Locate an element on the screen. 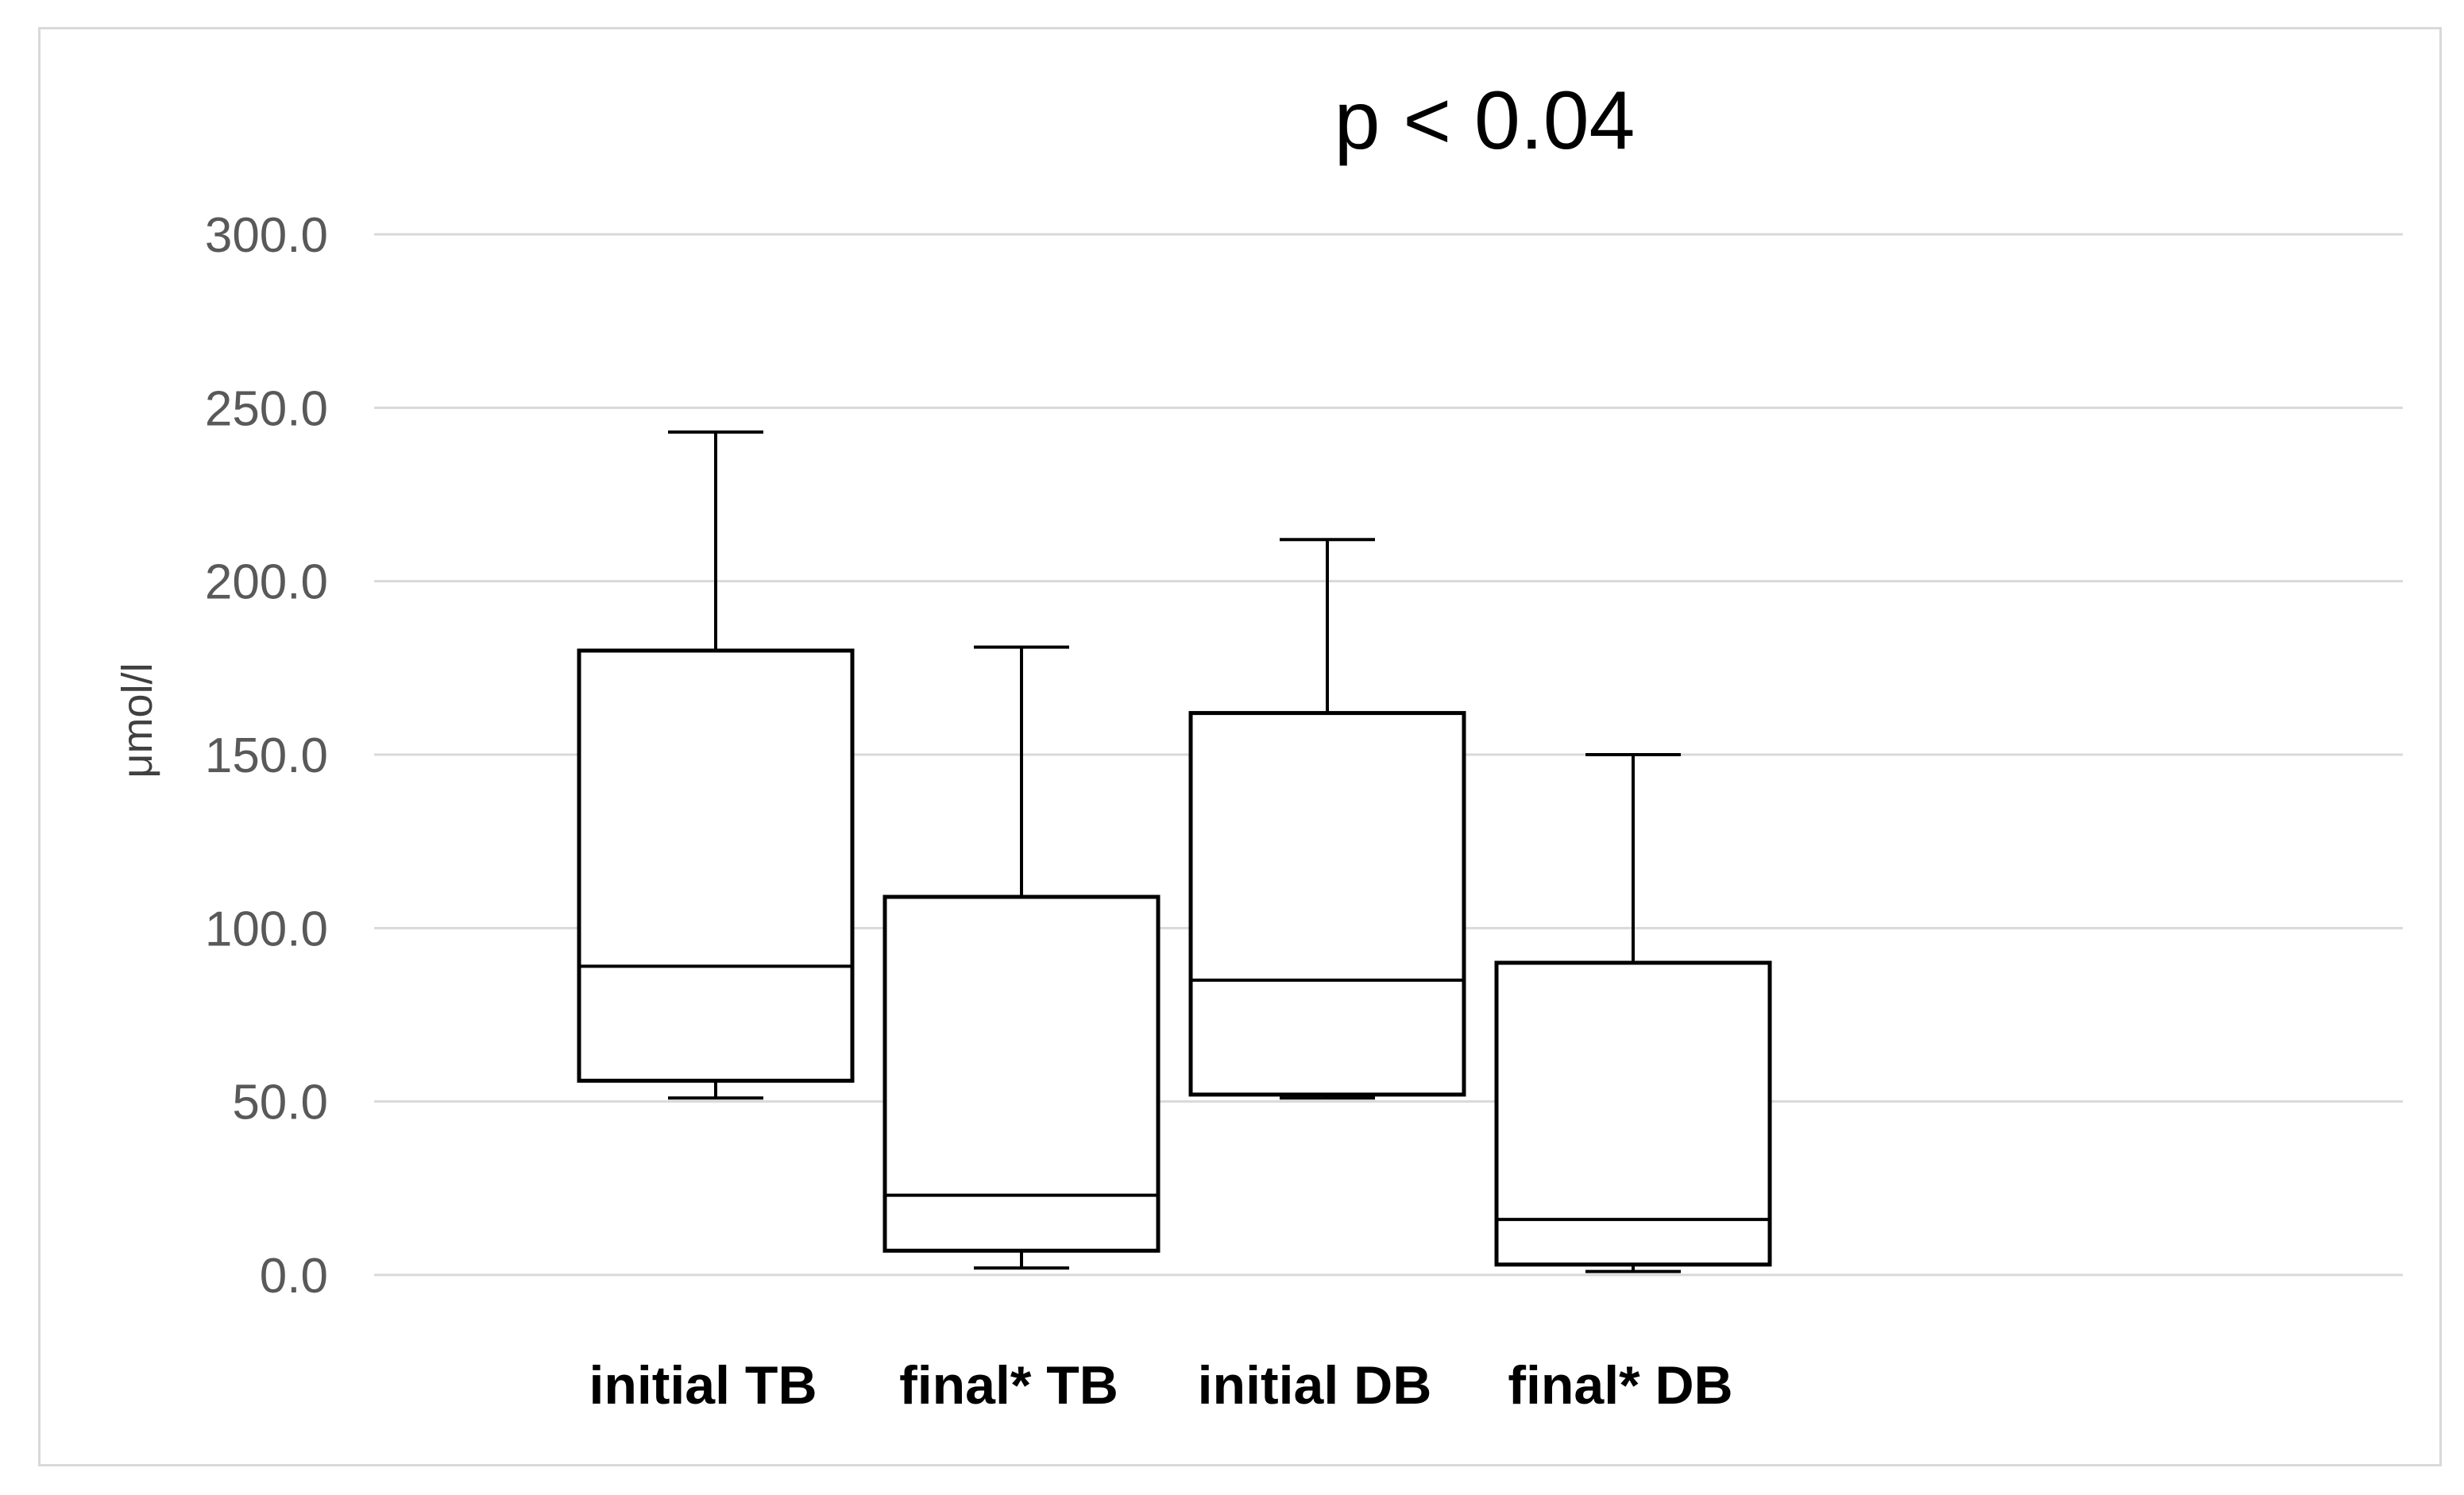 The image size is (2464, 1495). category-label: initial DB is located at coordinates (1315, 1385).